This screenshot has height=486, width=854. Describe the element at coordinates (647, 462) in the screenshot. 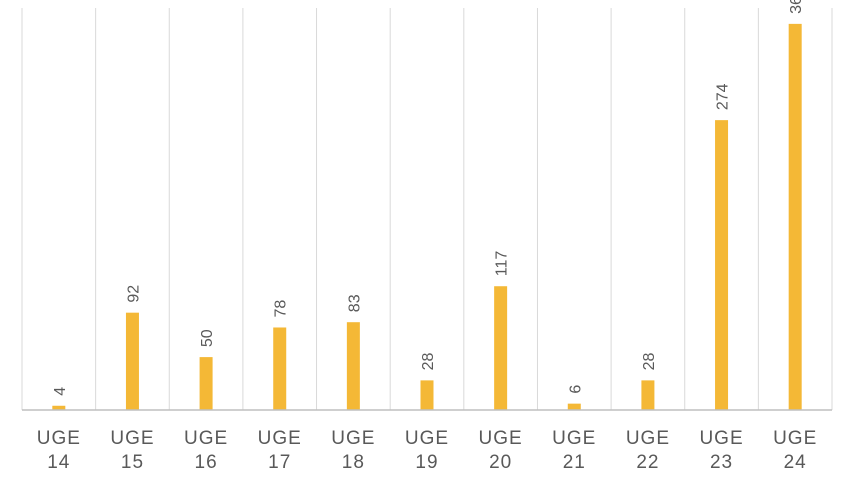

I see `x-tick-label: 22` at that location.